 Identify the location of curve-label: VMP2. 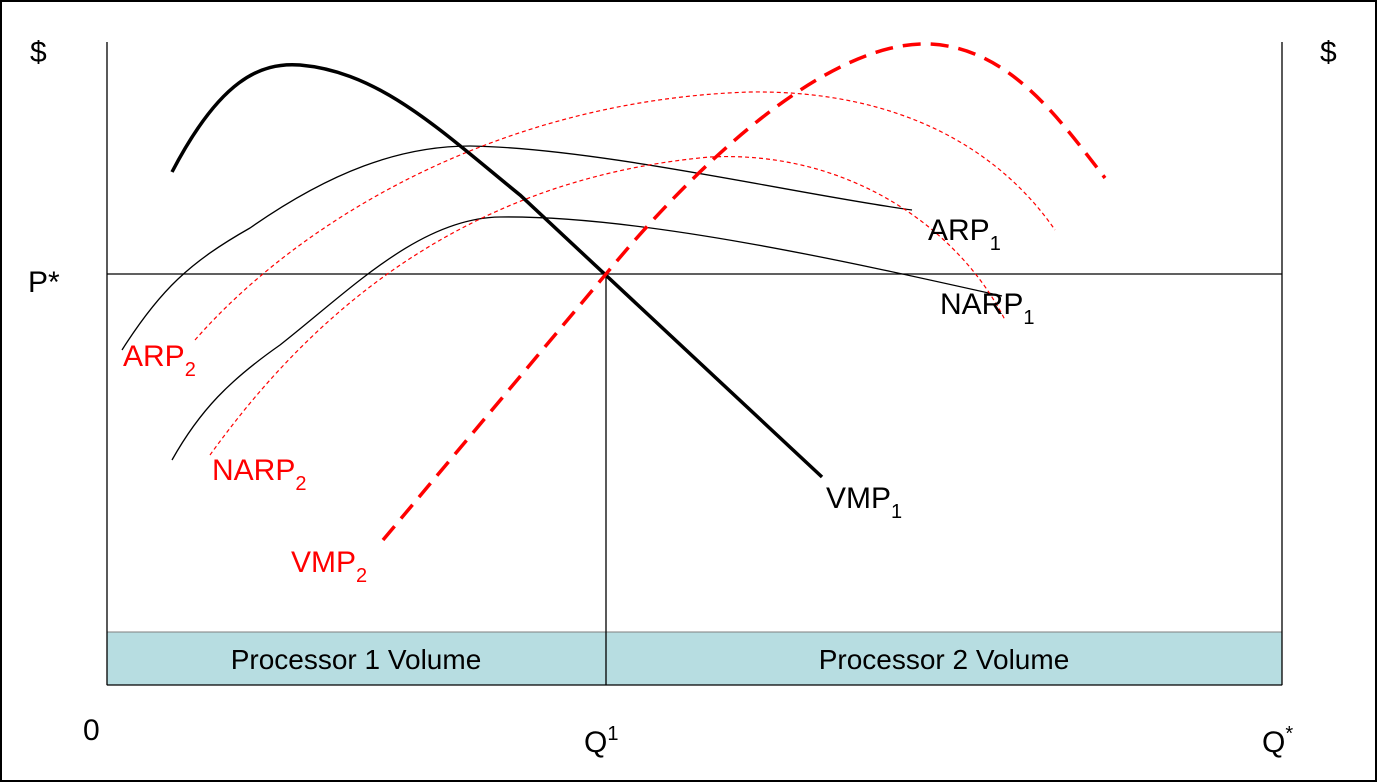
(329, 566).